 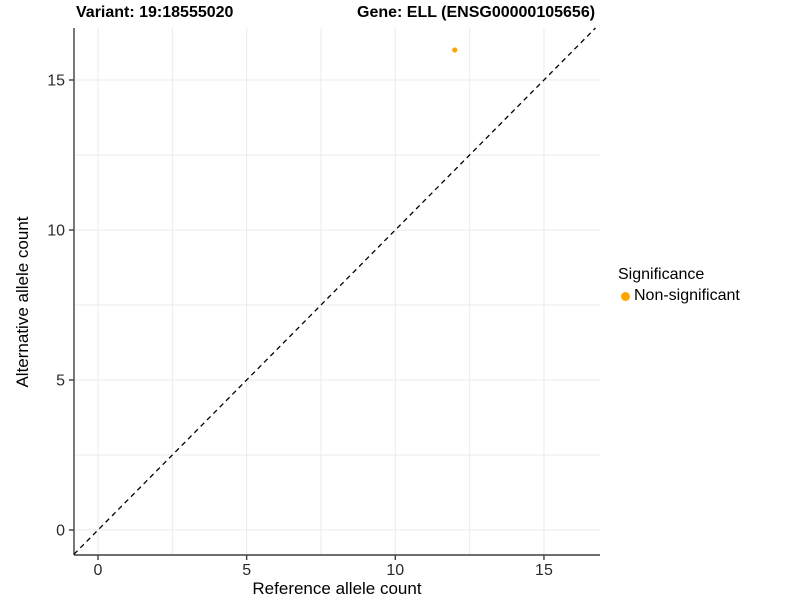 I want to click on legend-dot-icon, so click(x=625, y=296).